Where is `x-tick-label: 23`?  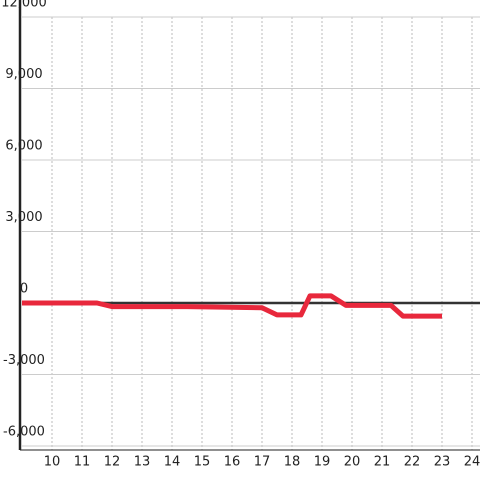
x-tick-label: 23 is located at coordinates (442, 462).